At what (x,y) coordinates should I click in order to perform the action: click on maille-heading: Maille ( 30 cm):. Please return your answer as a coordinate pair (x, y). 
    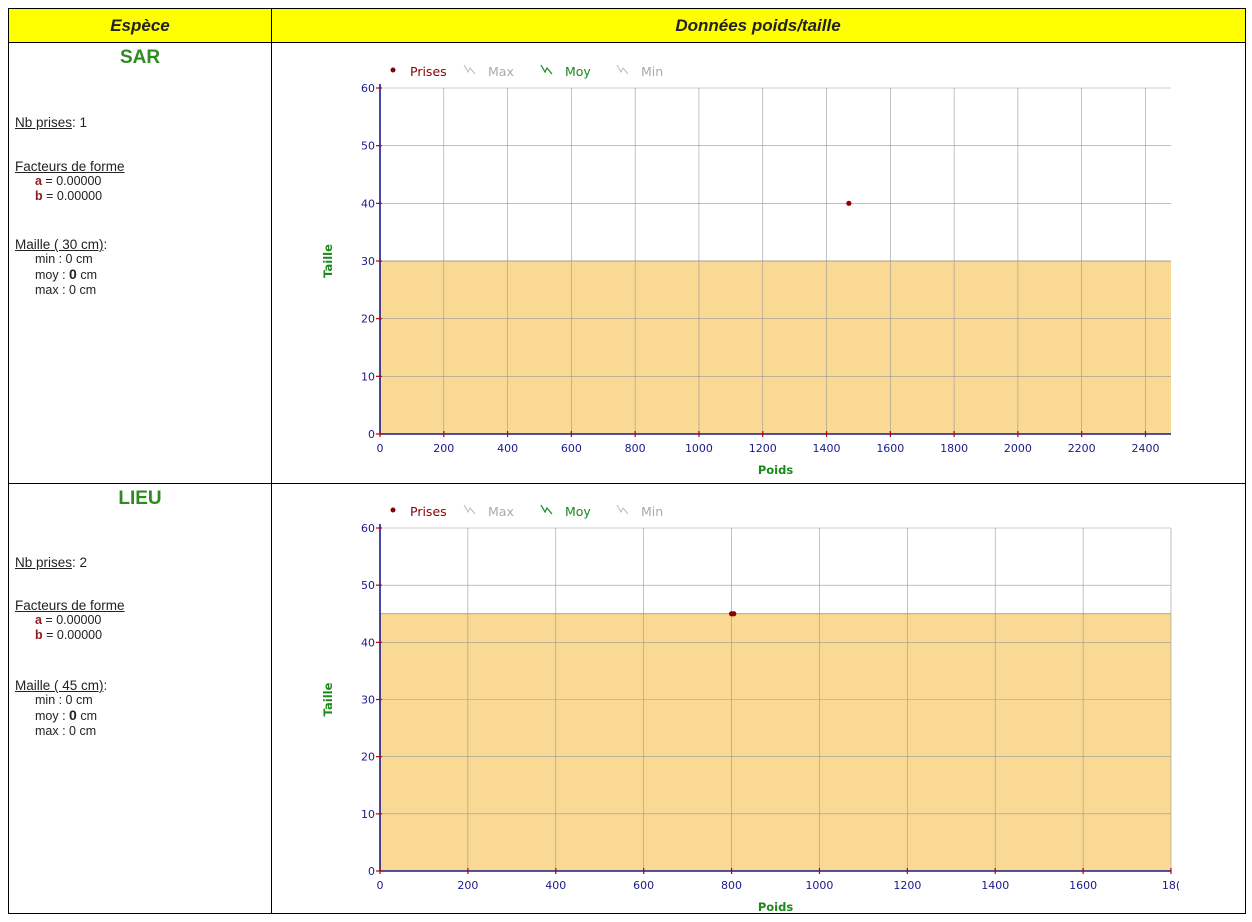
    Looking at the image, I should click on (61, 244).